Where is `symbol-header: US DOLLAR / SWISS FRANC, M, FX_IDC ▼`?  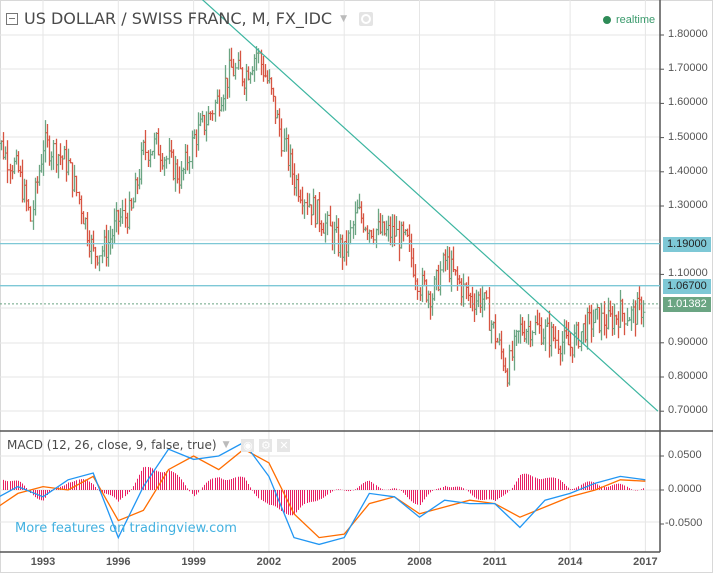 symbol-header: US DOLLAR / SWISS FRANC, M, FX_IDC ▼ is located at coordinates (189, 18).